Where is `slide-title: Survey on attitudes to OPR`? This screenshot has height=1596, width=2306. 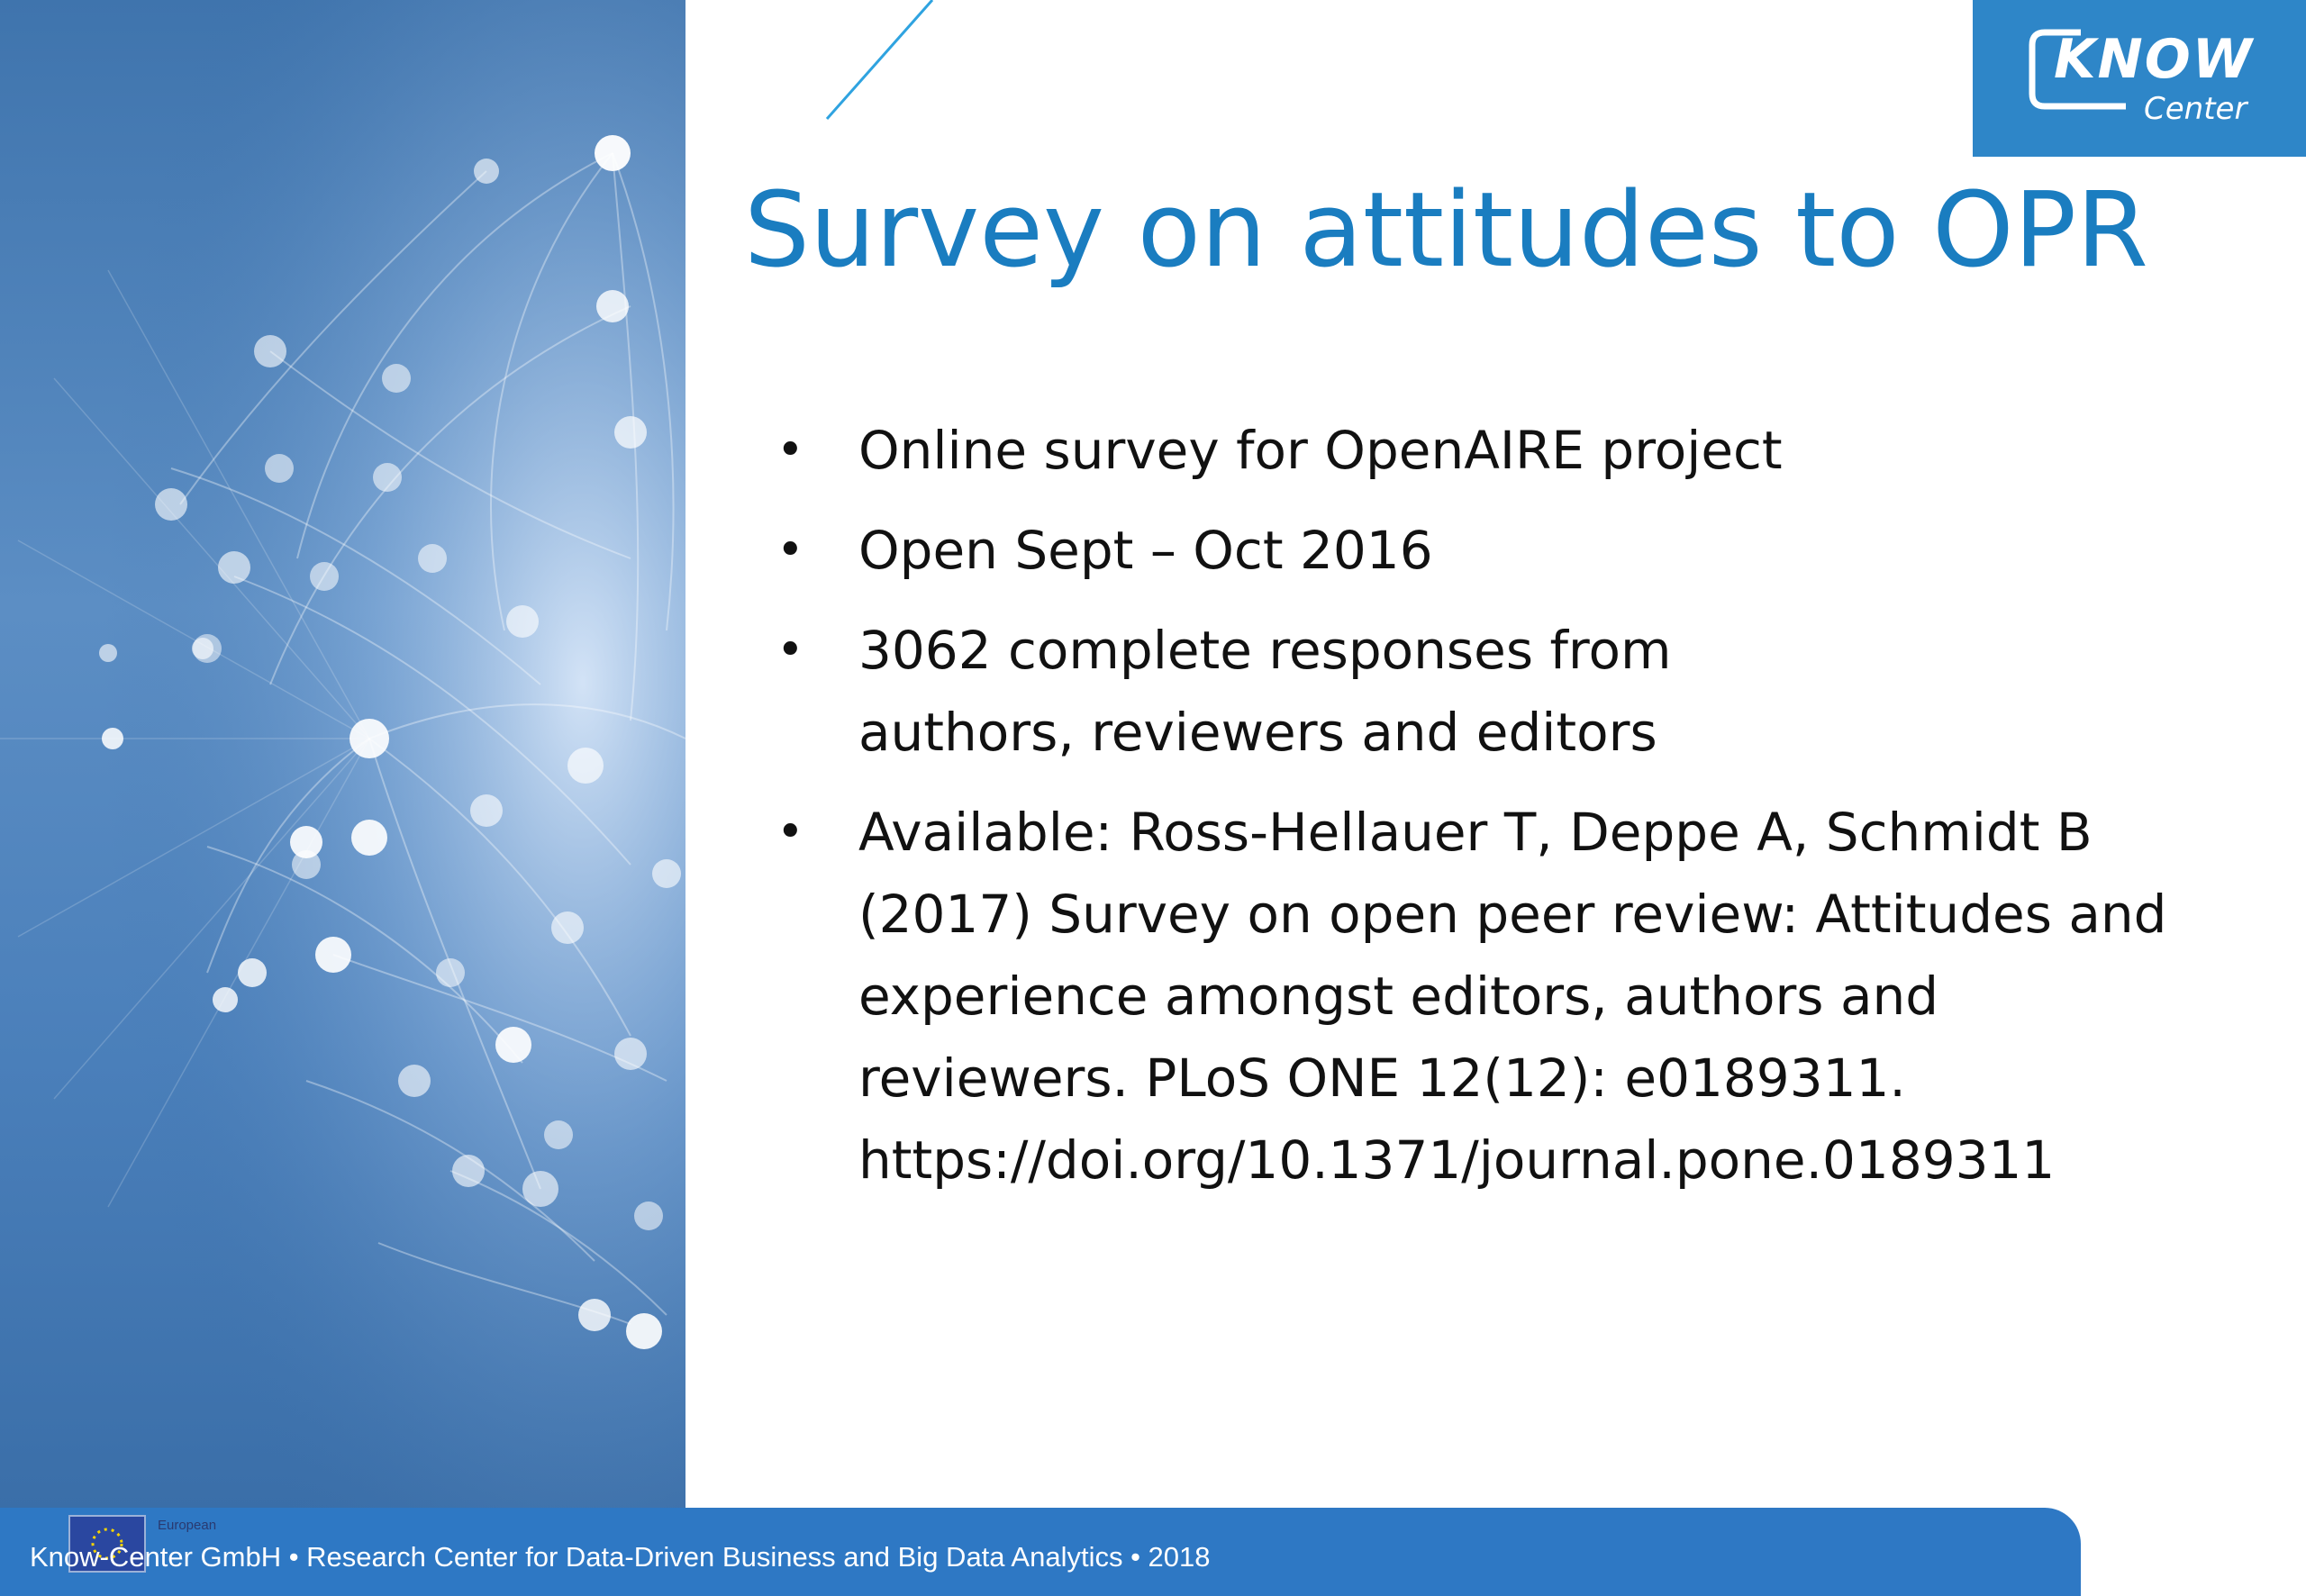 slide-title: Survey on attitudes to OPR is located at coordinates (1446, 230).